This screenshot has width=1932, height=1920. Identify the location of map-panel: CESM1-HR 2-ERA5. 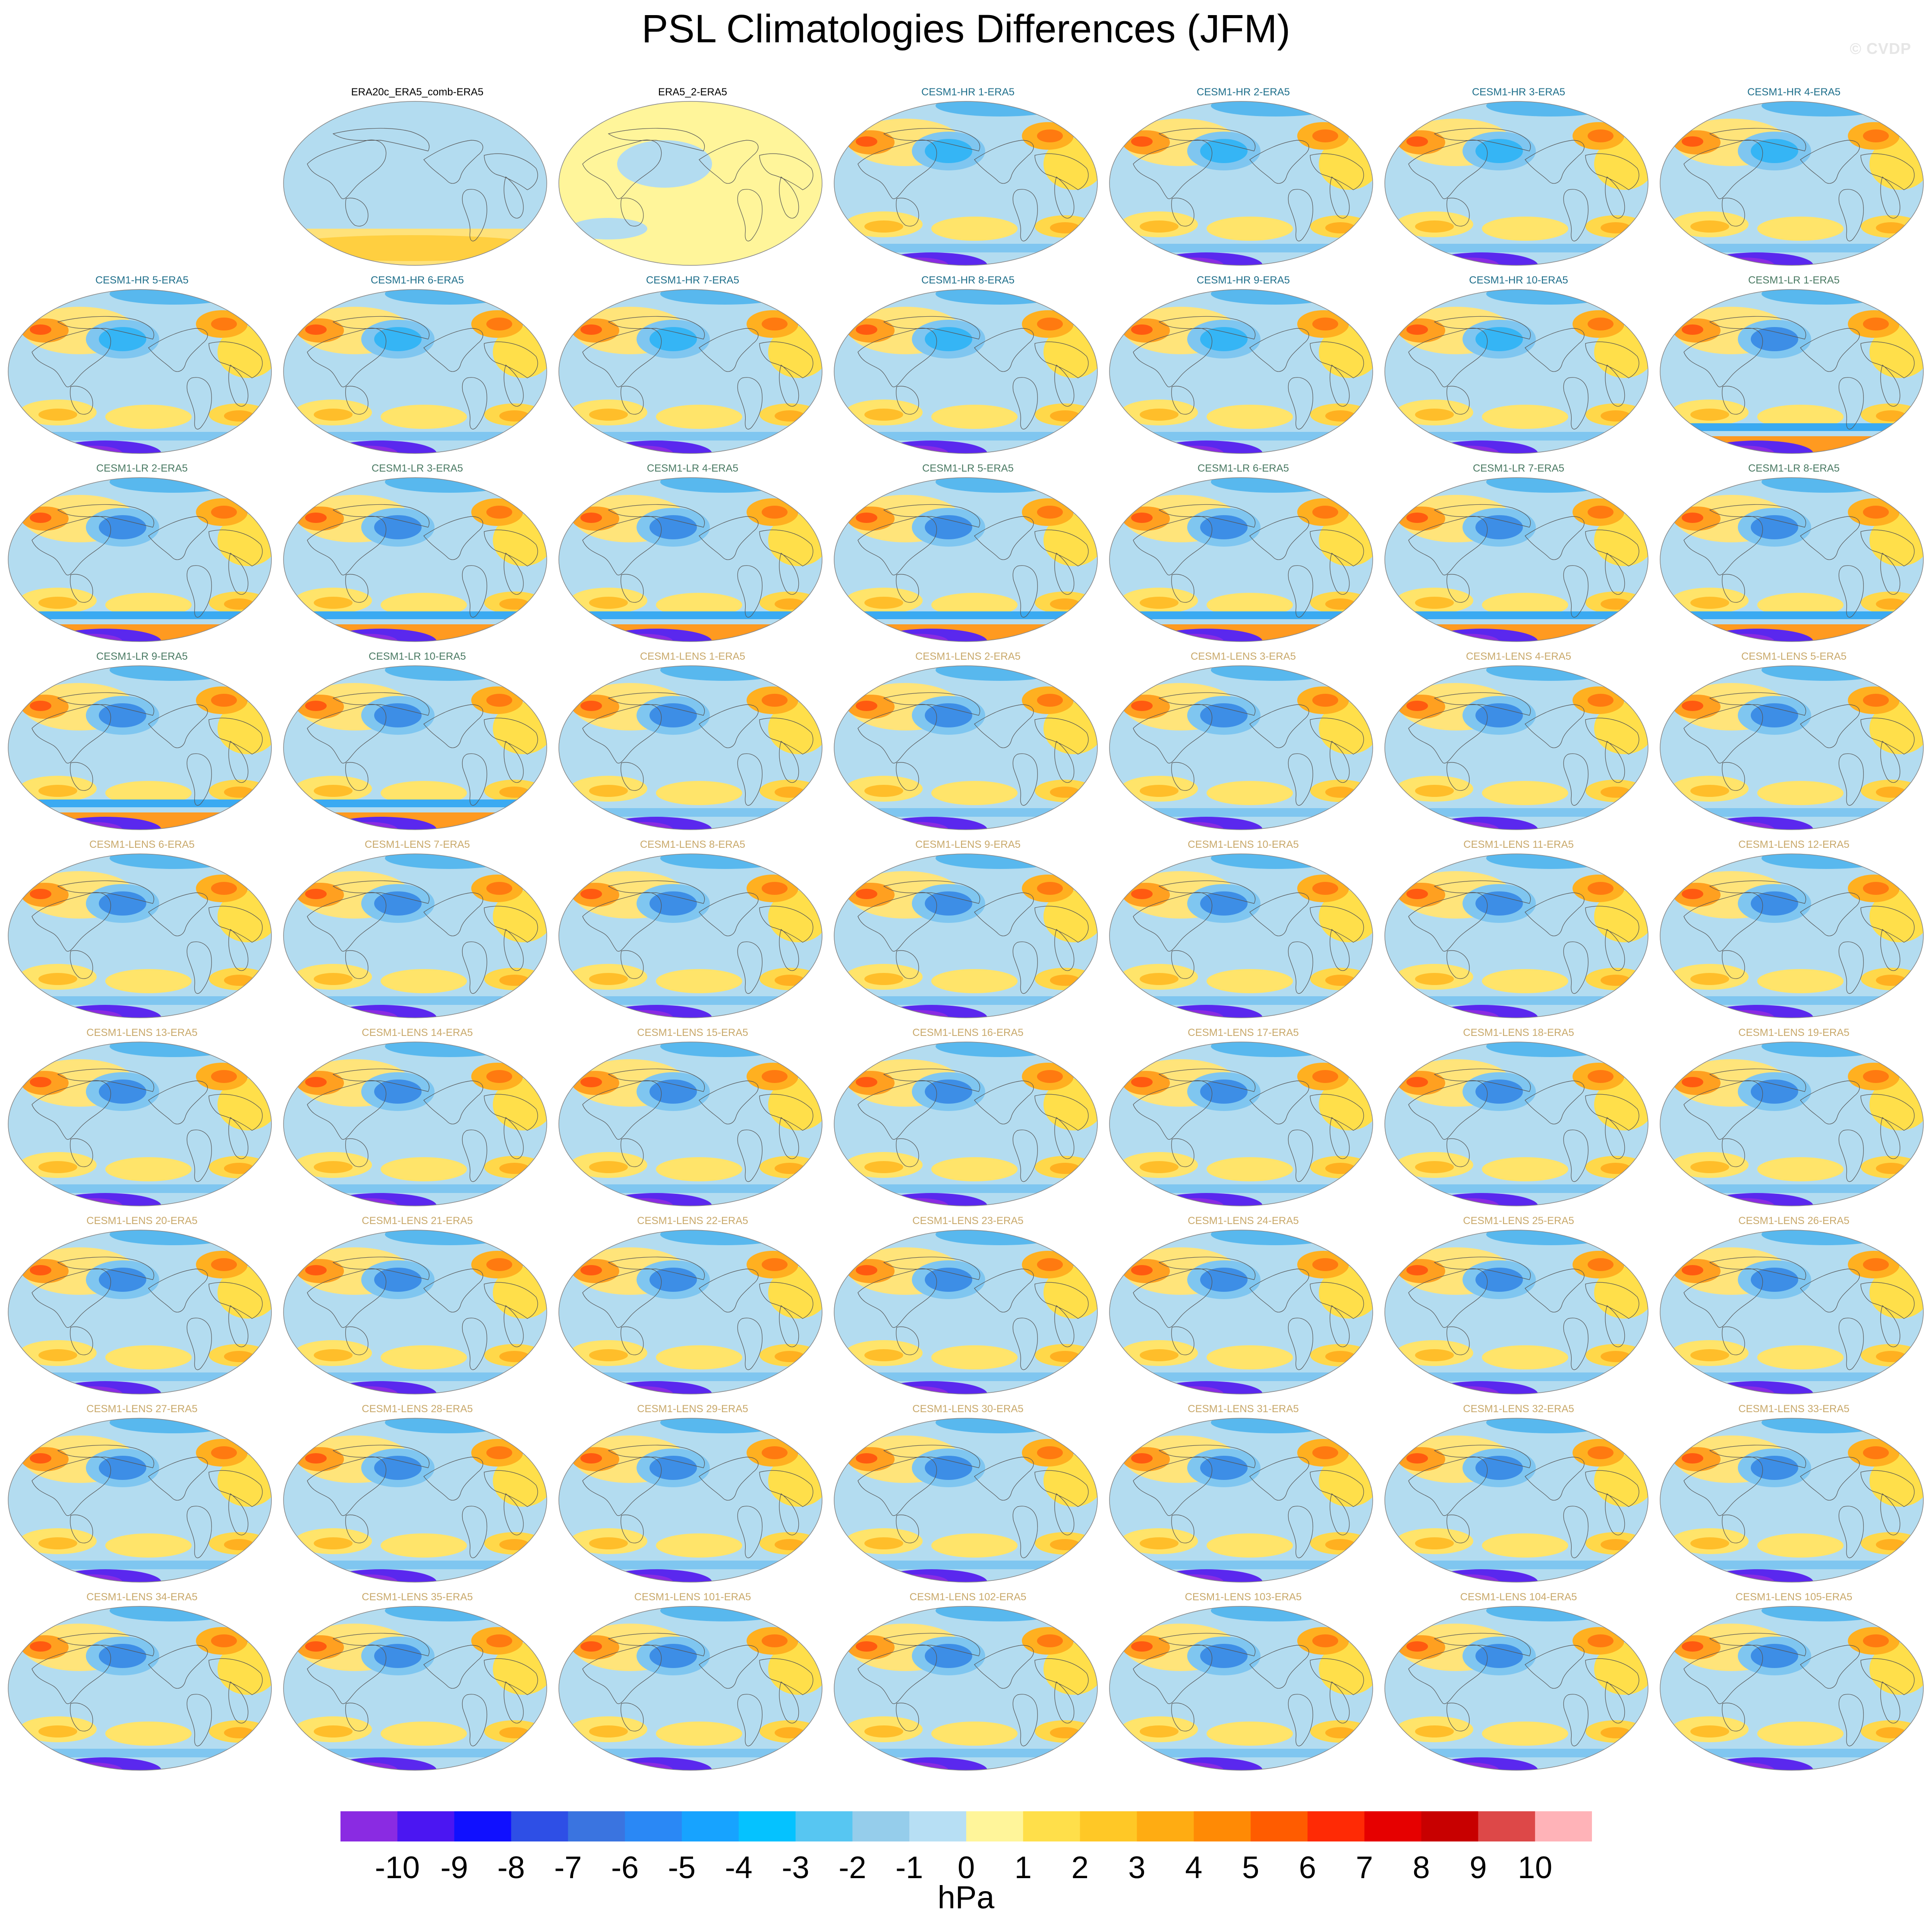
(1243, 177).